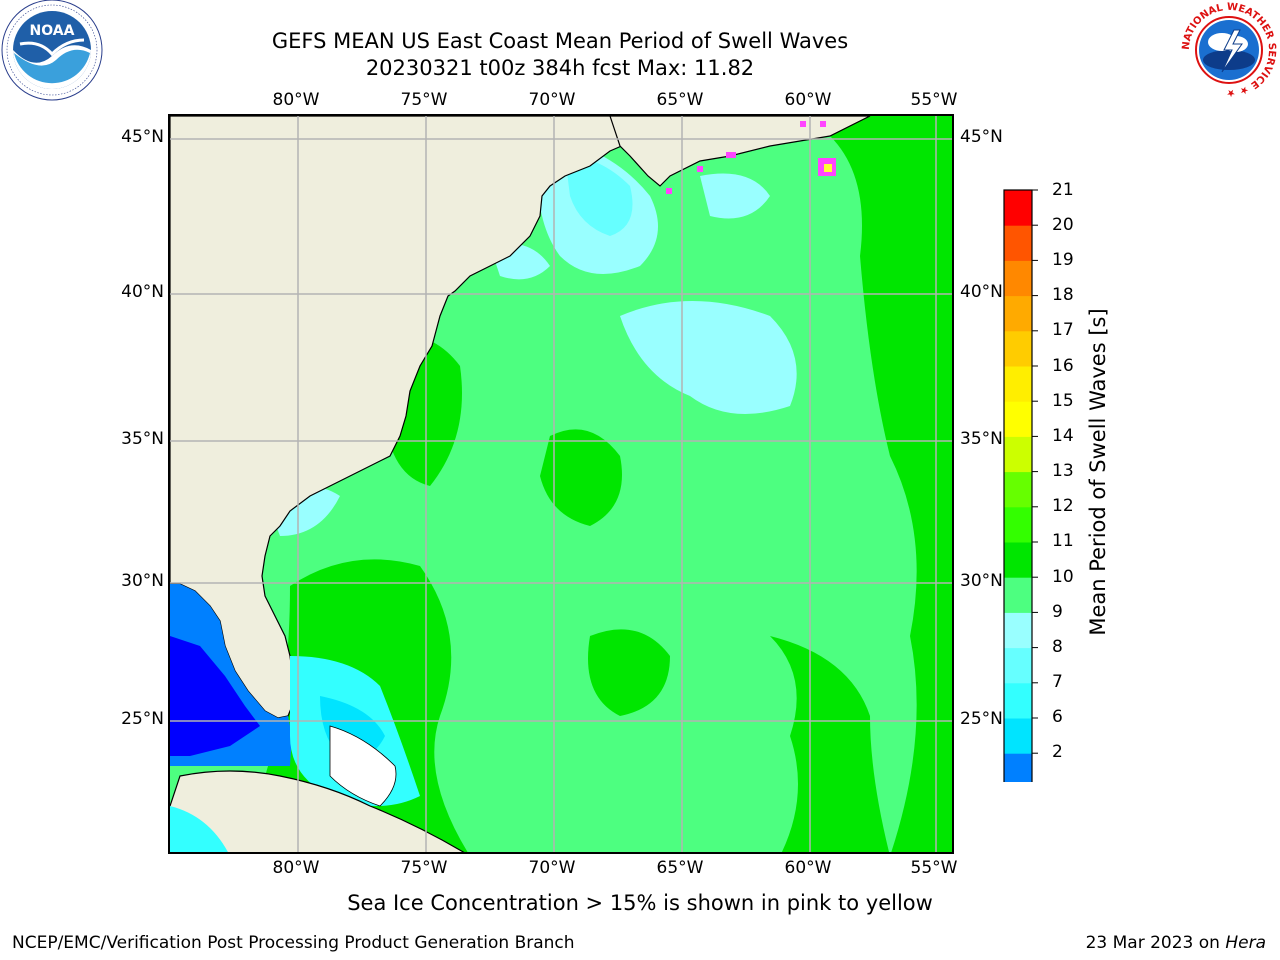  What do you see at coordinates (199, 829) in the screenshot?
I see `caribbean-6-7s` at bounding box center [199, 829].